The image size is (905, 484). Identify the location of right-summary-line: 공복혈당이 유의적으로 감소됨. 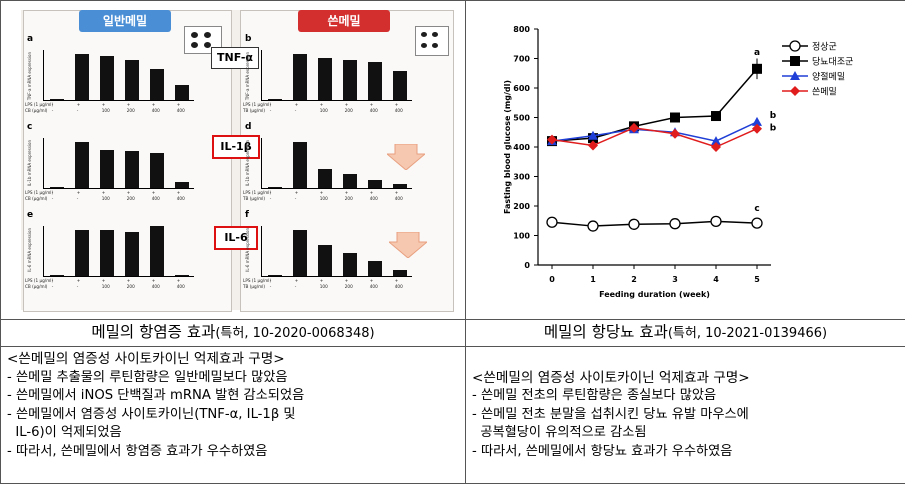
(559, 433).